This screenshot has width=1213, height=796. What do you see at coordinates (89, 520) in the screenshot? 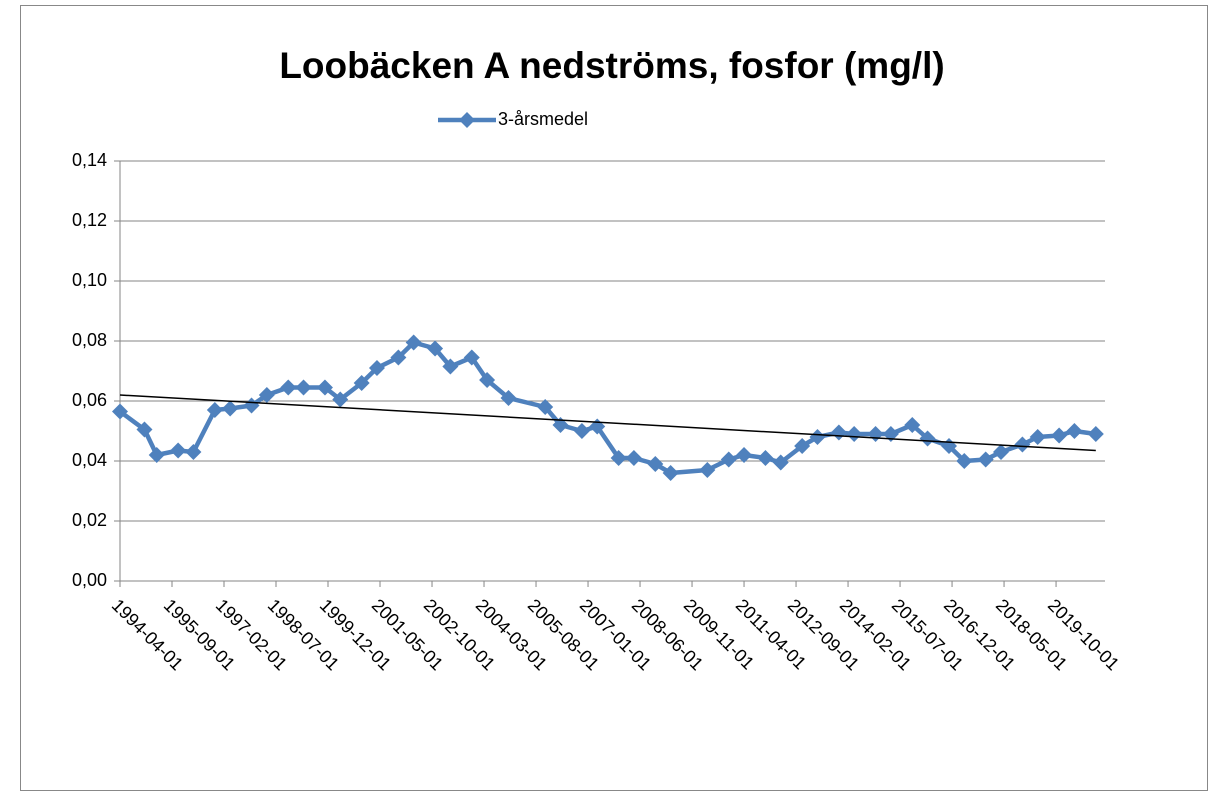
I see `y-tick-label: 0,02` at bounding box center [89, 520].